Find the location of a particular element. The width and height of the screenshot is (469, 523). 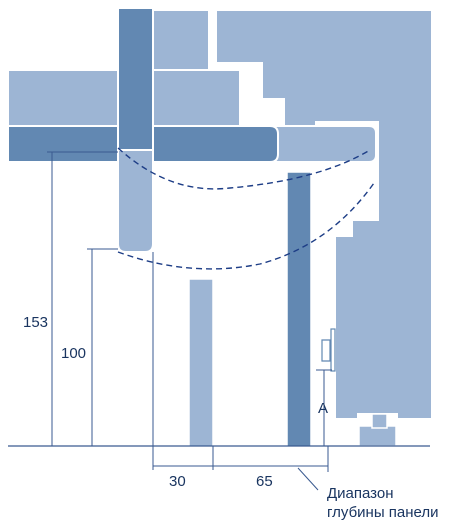

depth-leader is located at coordinates (308, 479).